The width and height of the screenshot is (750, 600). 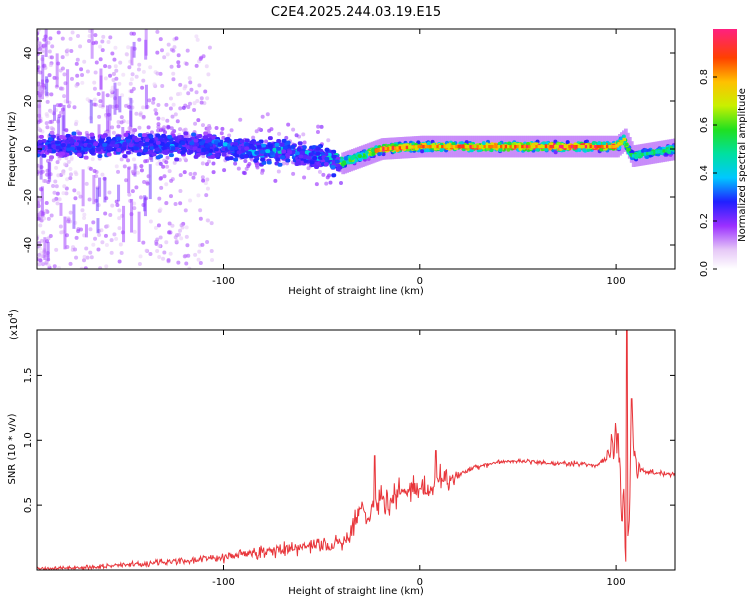 I want to click on colorbar-tick-label: 0.4, so click(x=704, y=173).